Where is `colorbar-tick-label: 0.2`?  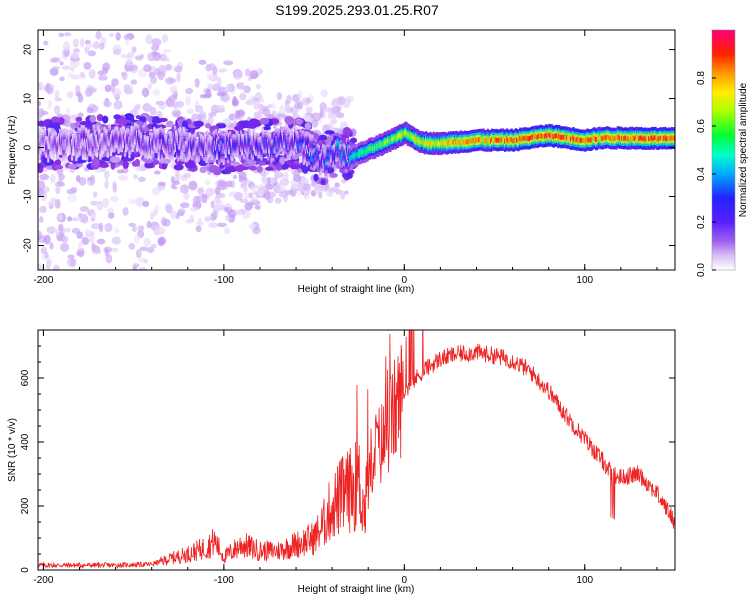
colorbar-tick-label: 0.2 is located at coordinates (701, 222).